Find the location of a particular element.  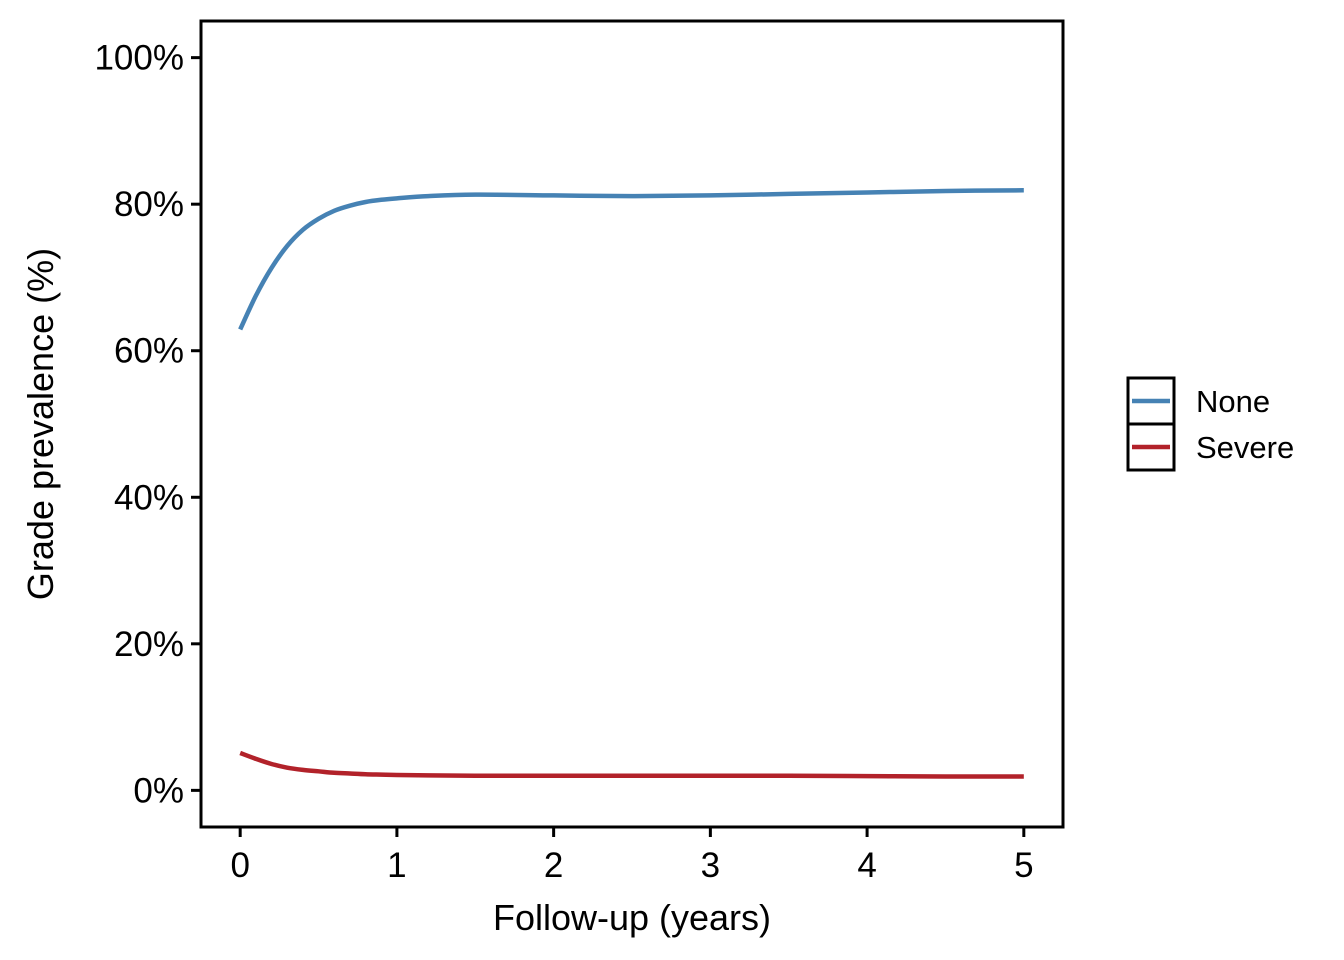

x-tick-label: 5 is located at coordinates (1023, 865).